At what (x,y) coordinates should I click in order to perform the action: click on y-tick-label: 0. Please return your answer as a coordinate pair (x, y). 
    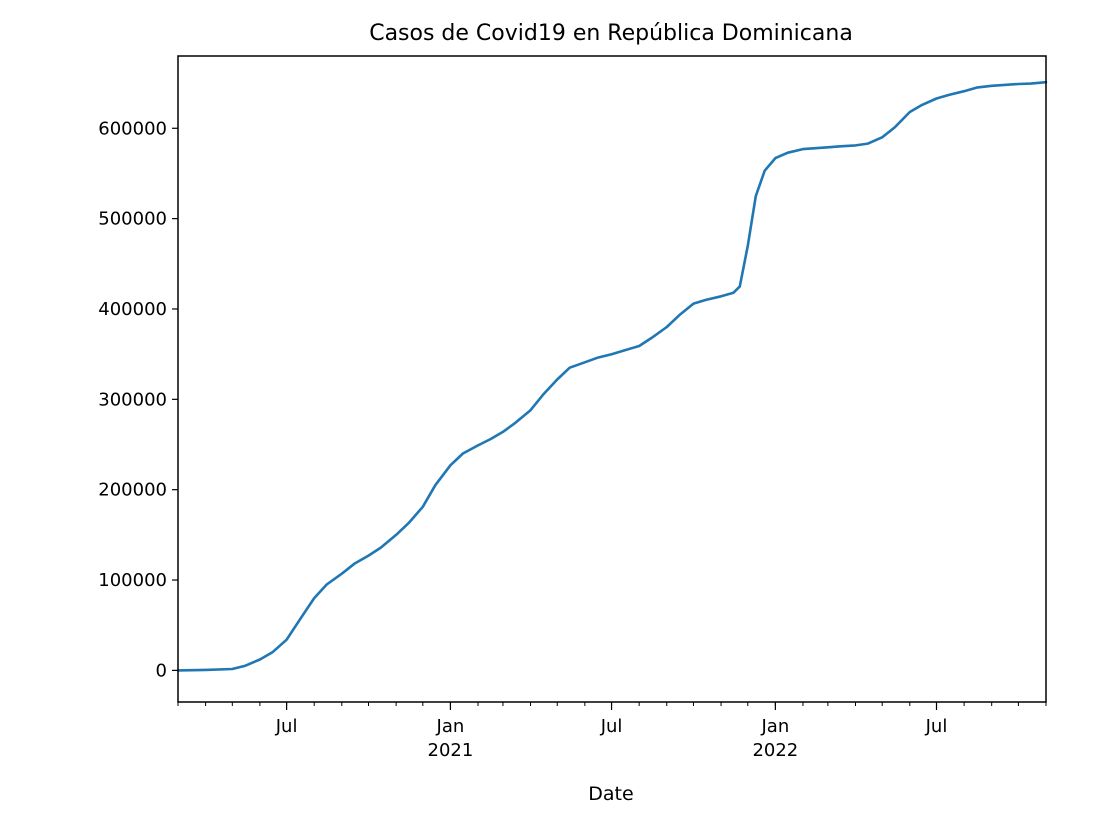
    Looking at the image, I should click on (161, 670).